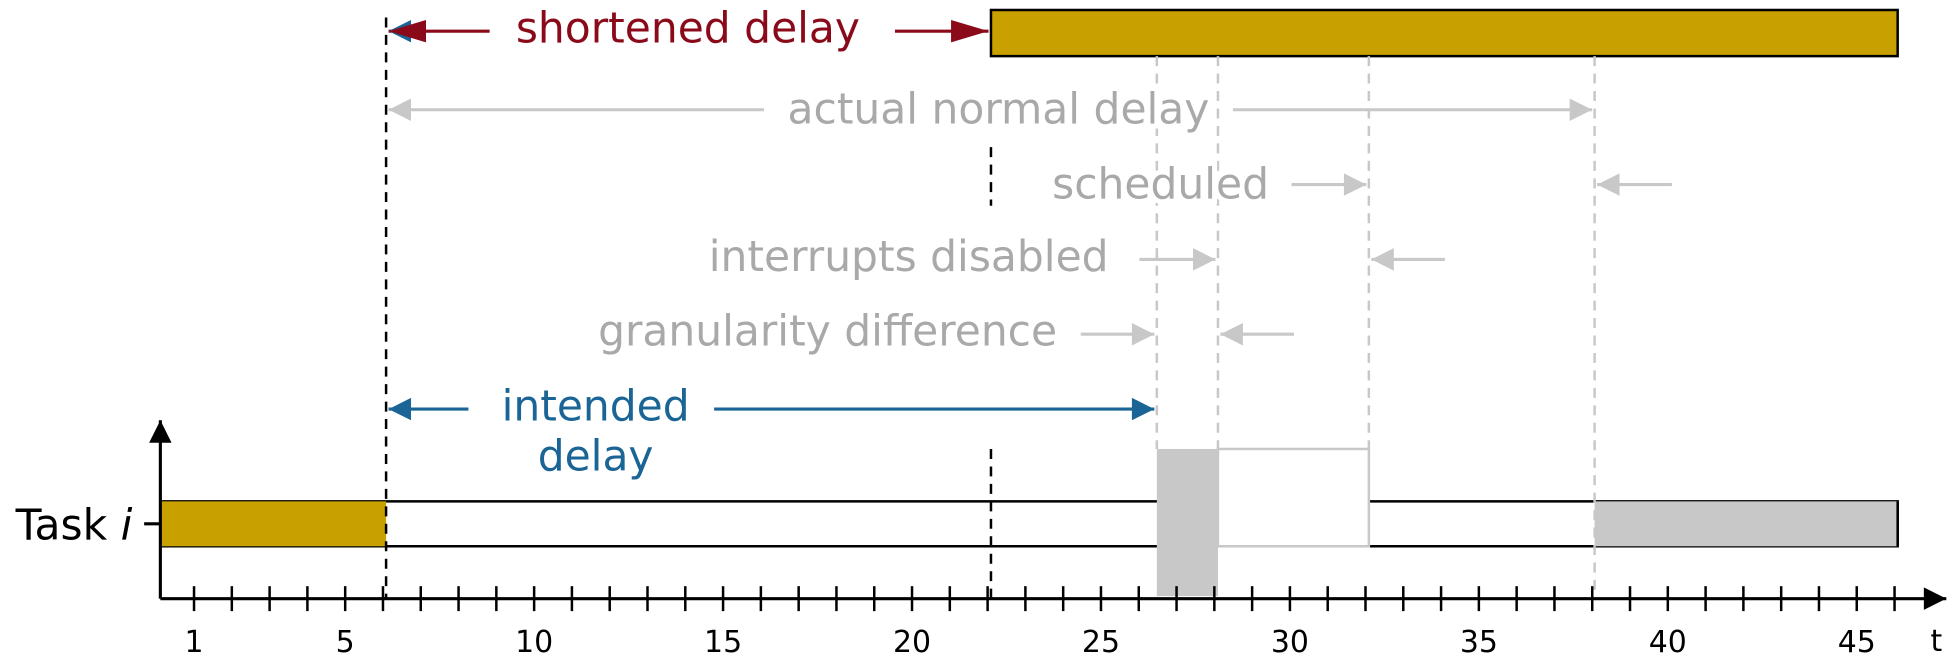  Describe the element at coordinates (688, 28) in the screenshot. I see `shortened-label: shortened delay` at that location.